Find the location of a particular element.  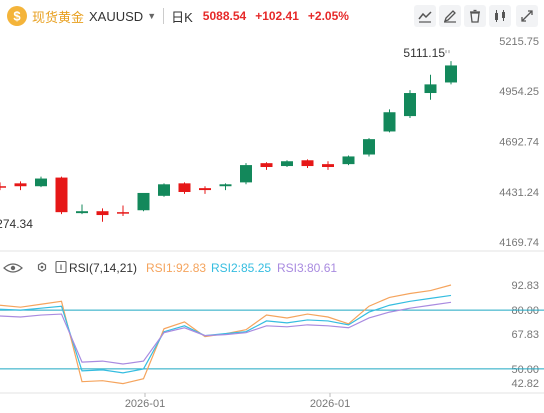

rsi-axis-tick: 80.00 is located at coordinates (525, 311).